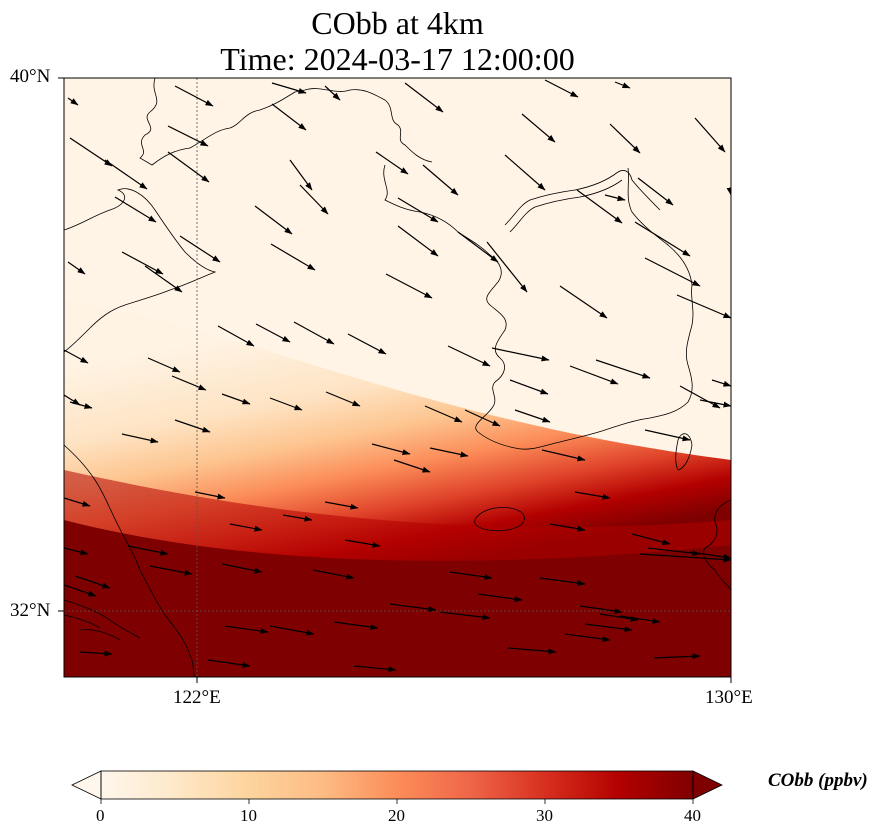 This screenshot has height=836, width=887. What do you see at coordinates (396, 815) in the screenshot?
I see `colorbar-label-20: 20` at bounding box center [396, 815].